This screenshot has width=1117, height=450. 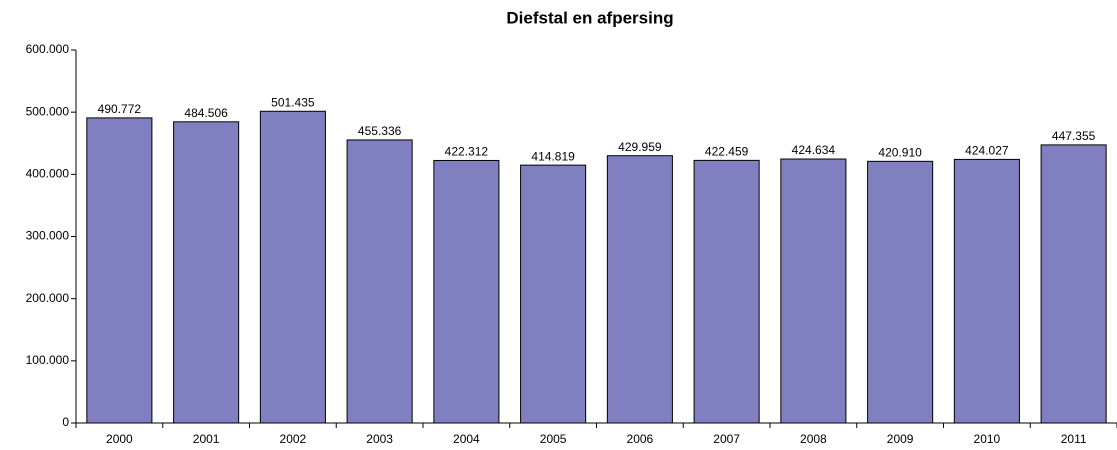 What do you see at coordinates (813, 439) in the screenshot?
I see `x-tick-label: 2008` at bounding box center [813, 439].